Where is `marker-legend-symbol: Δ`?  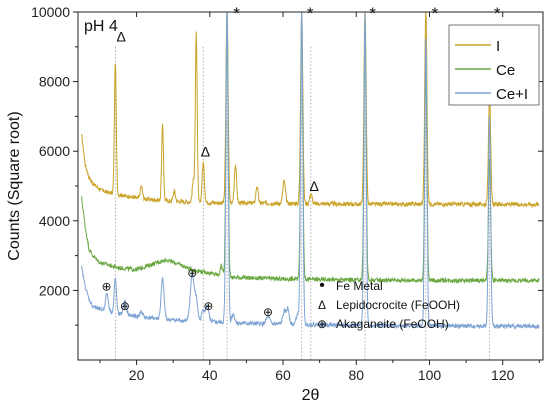
marker-legend-symbol: Δ is located at coordinates (322, 305).